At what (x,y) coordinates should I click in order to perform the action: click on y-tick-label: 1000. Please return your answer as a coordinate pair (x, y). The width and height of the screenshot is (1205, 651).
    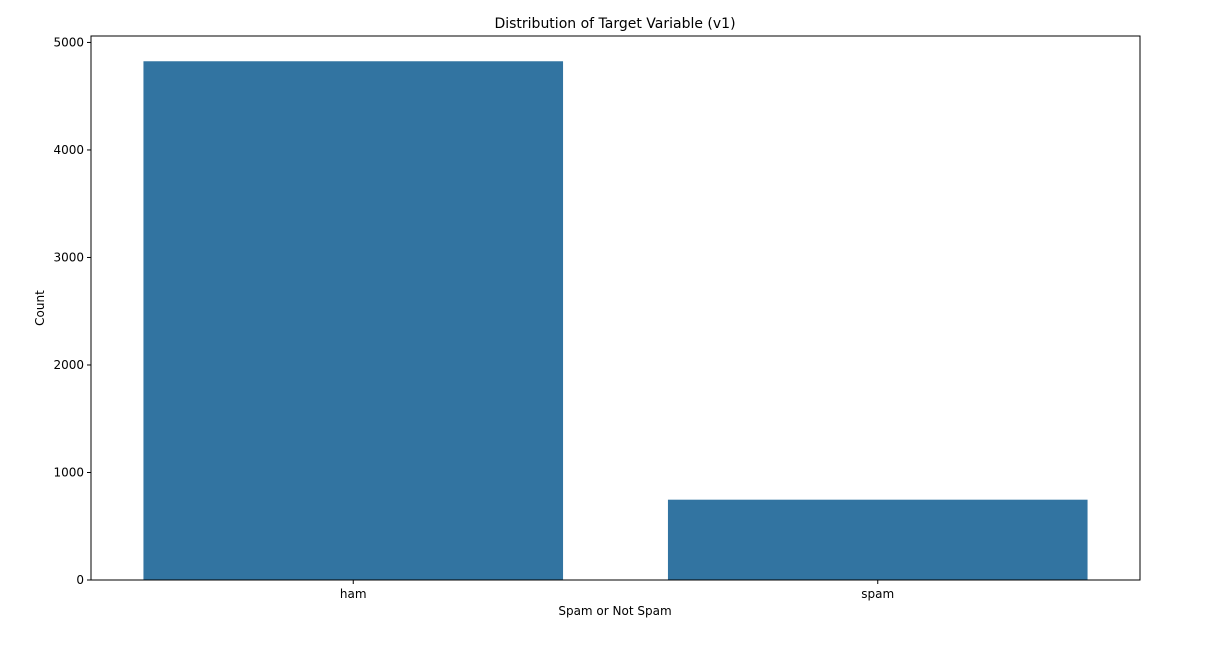
    Looking at the image, I should click on (68, 472).